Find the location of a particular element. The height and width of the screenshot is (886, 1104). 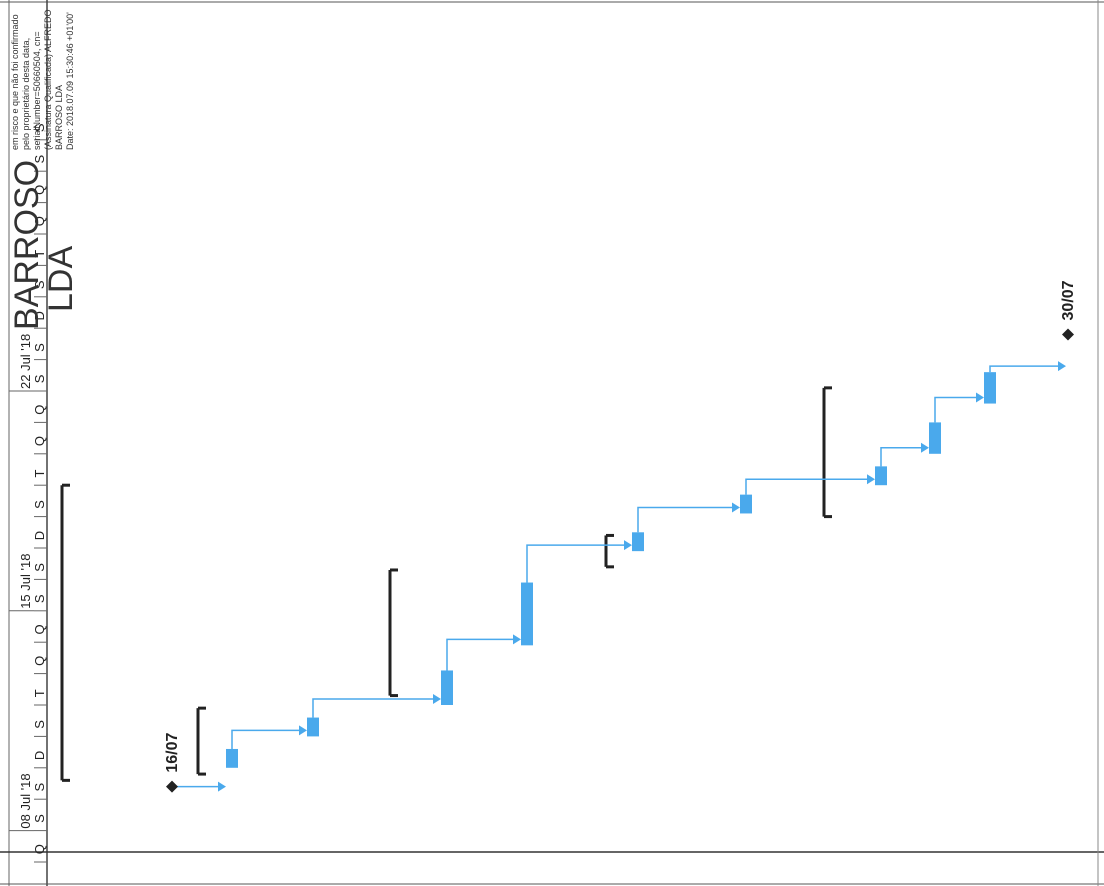

signature-line: em risco e que não foi confirmado is located at coordinates (15, 82).